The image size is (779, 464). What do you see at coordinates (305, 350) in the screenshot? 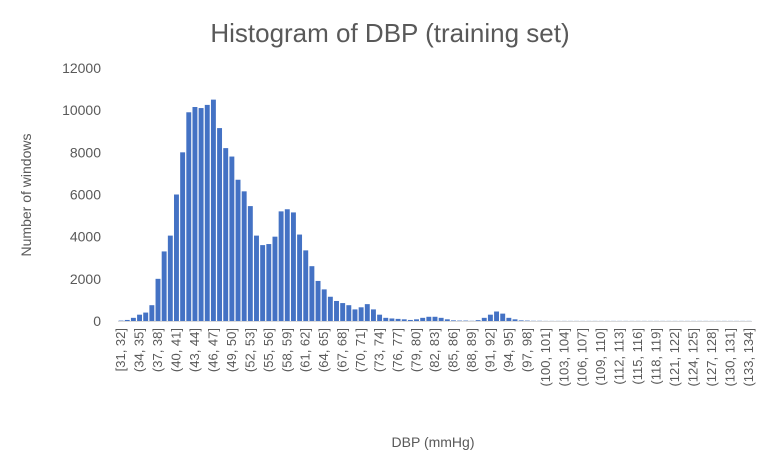
I see `x-tick-label: (61, 62]` at bounding box center [305, 350].